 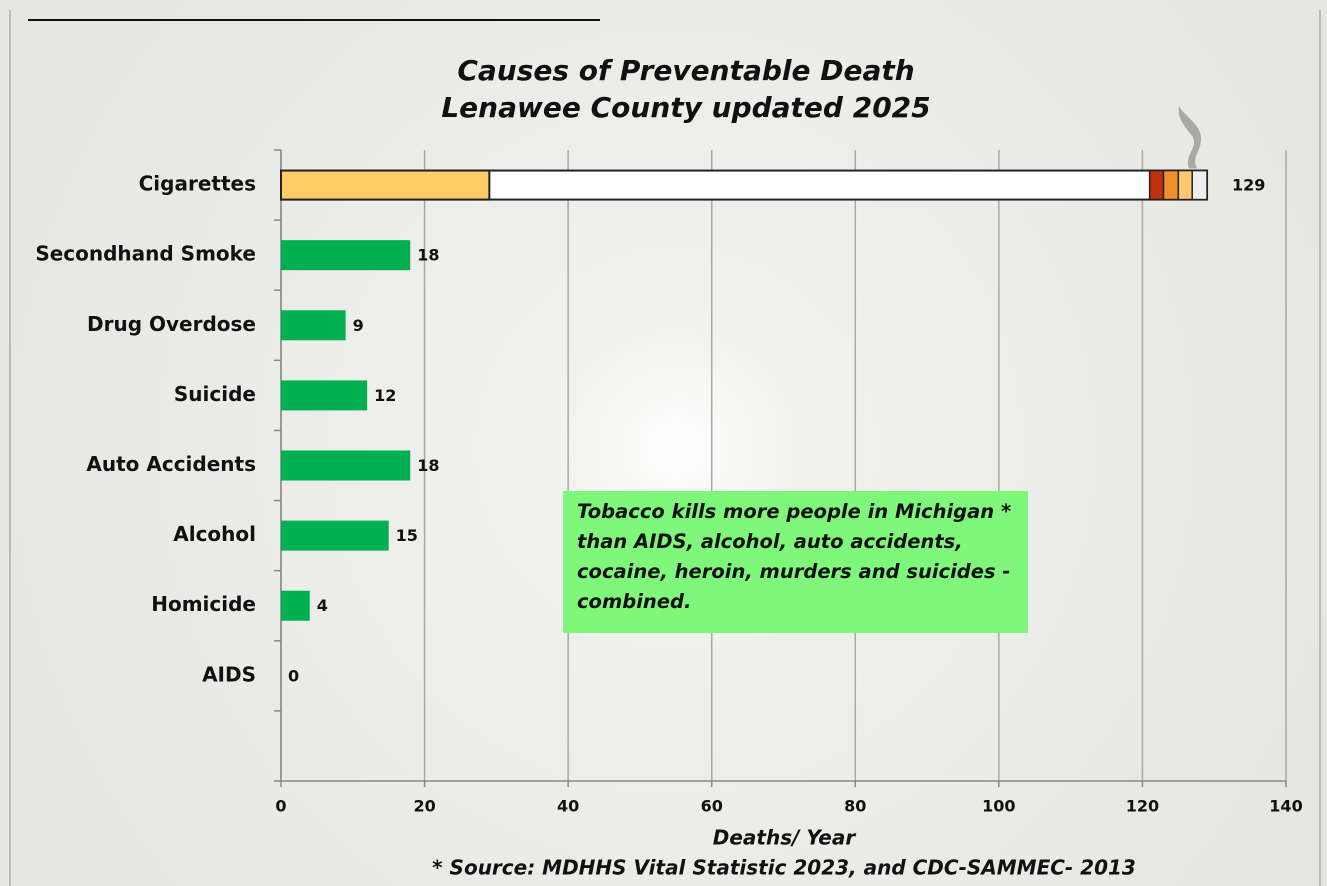 What do you see at coordinates (998, 806) in the screenshot?
I see `x-tick-label: 100` at bounding box center [998, 806].